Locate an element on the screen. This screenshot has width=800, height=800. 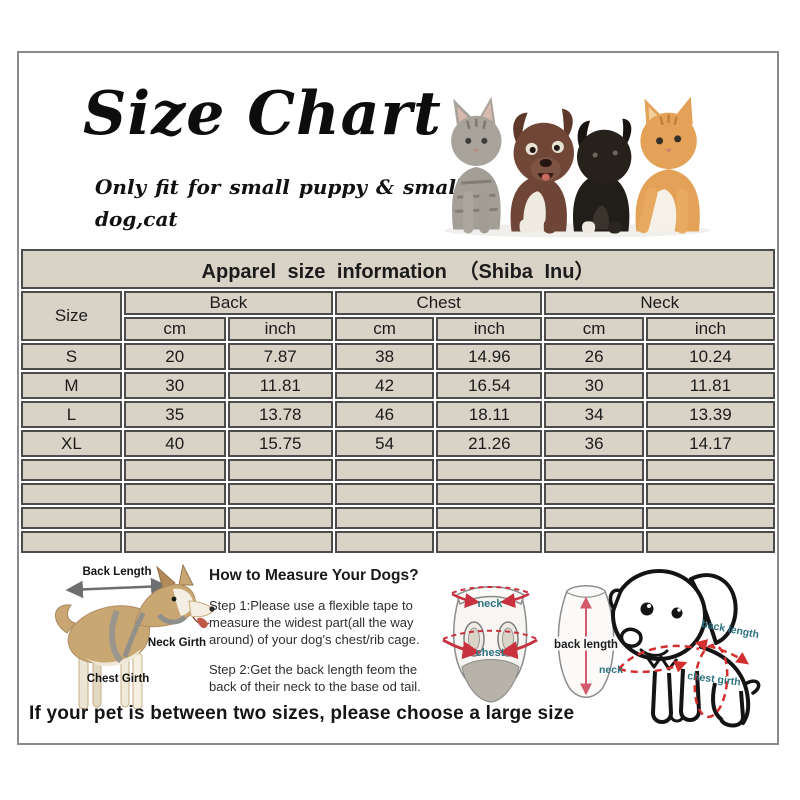
pets-photo is located at coordinates (577, 167).